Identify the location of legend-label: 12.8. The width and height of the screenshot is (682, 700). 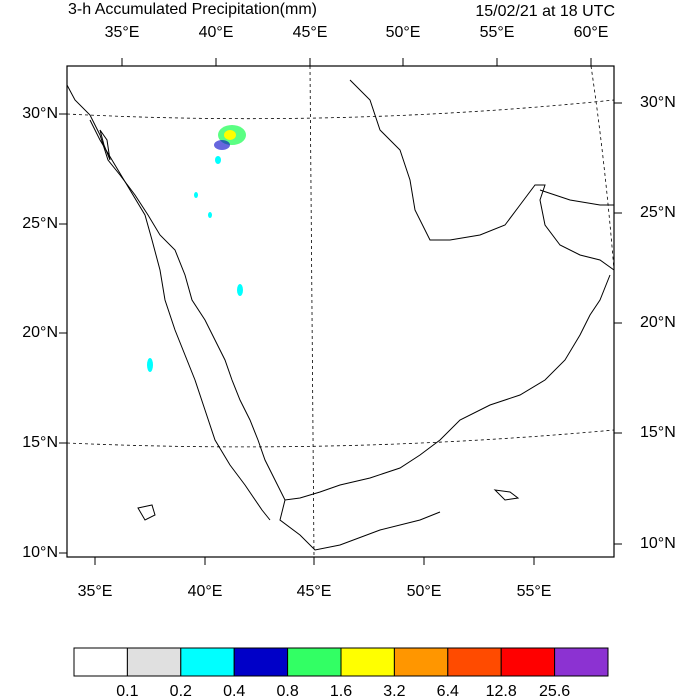
(501, 691).